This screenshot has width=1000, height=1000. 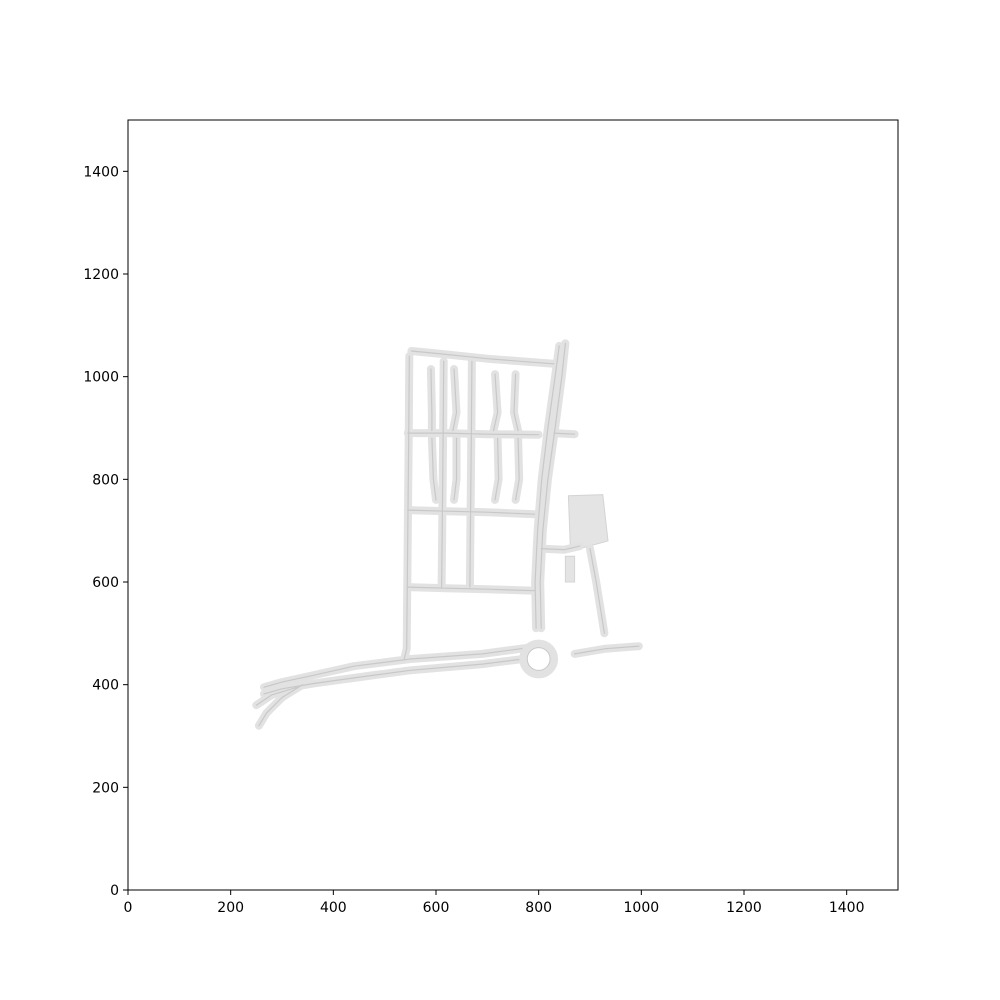 I want to click on y-tick-label: 1400, so click(x=101, y=172).